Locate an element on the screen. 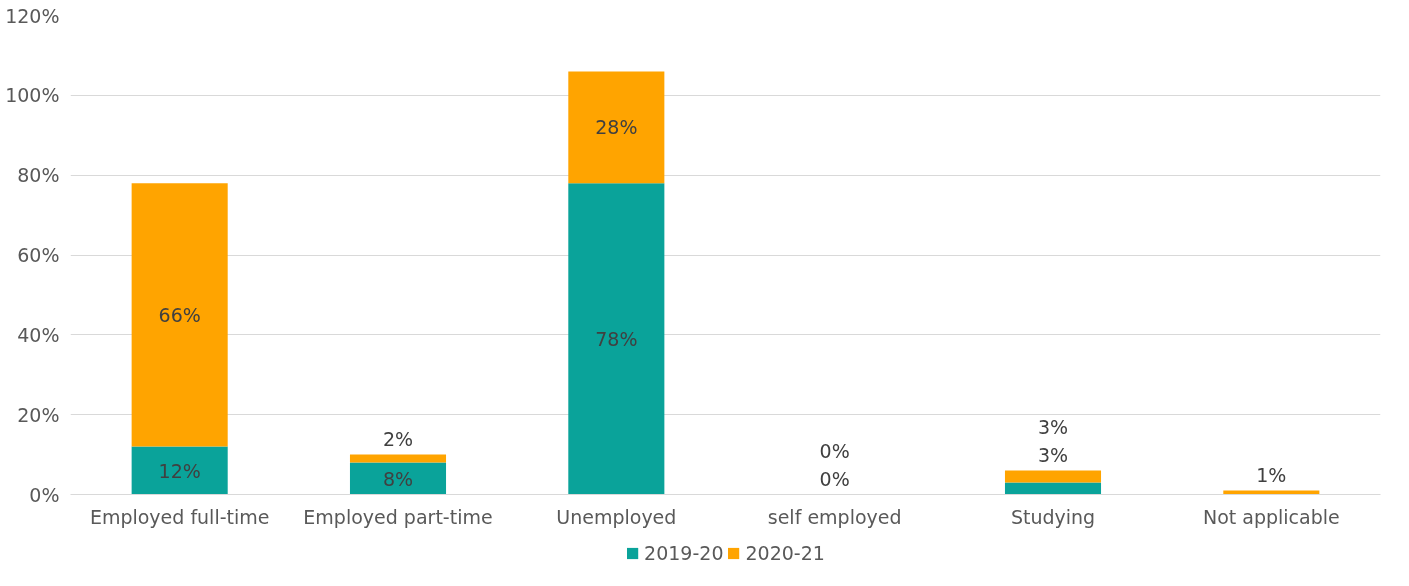 This screenshot has height=586, width=1409. legend-label: 2019-20 is located at coordinates (684, 552).